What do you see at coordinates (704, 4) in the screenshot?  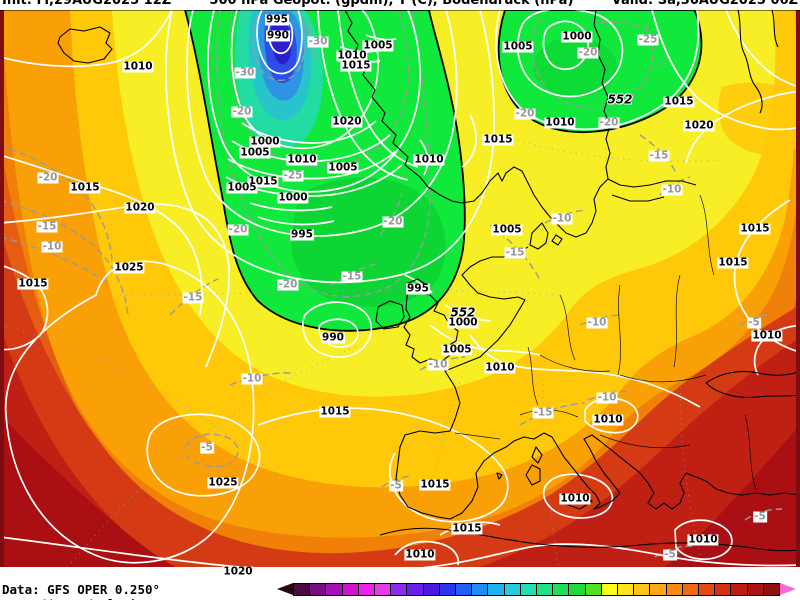 I see `valid-time-label: Valid: Sa,30AUG2025 06Z` at bounding box center [704, 4].